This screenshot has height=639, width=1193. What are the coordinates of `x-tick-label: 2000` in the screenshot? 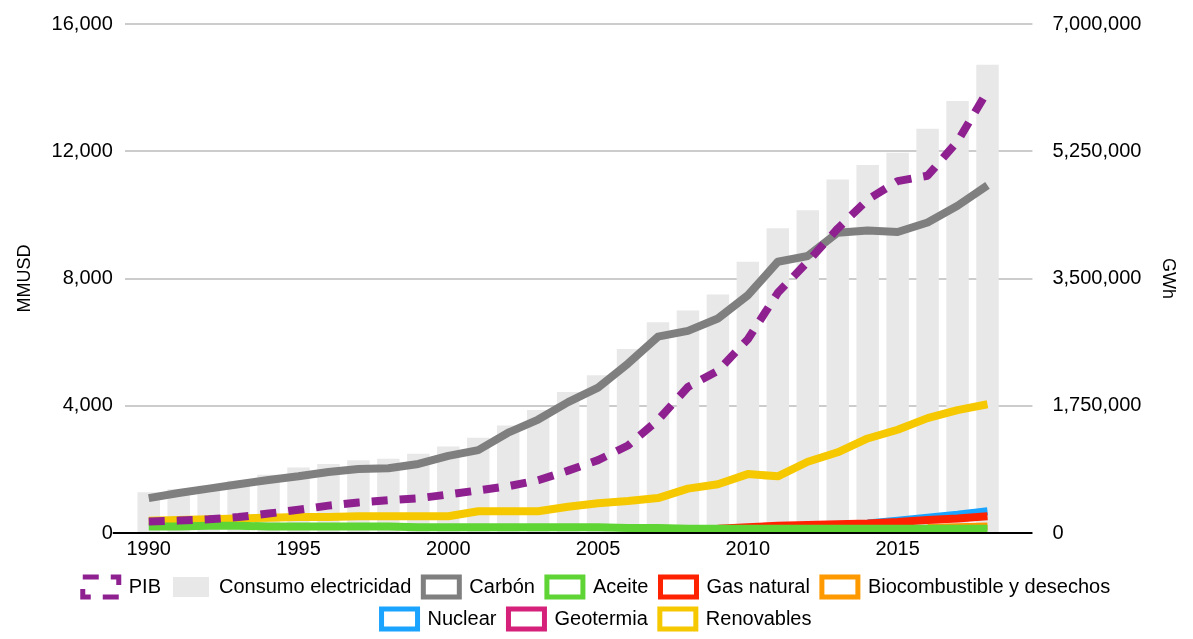 It's located at (448, 547).